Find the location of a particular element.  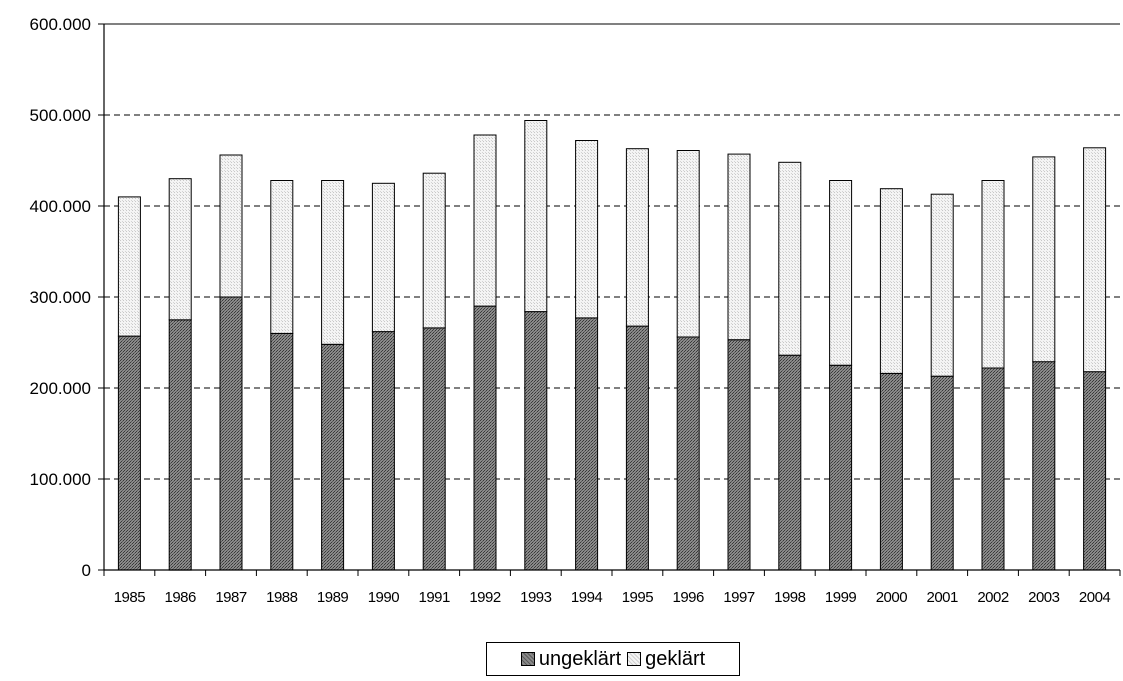

x-tick-label: 1990 is located at coordinates (384, 597).